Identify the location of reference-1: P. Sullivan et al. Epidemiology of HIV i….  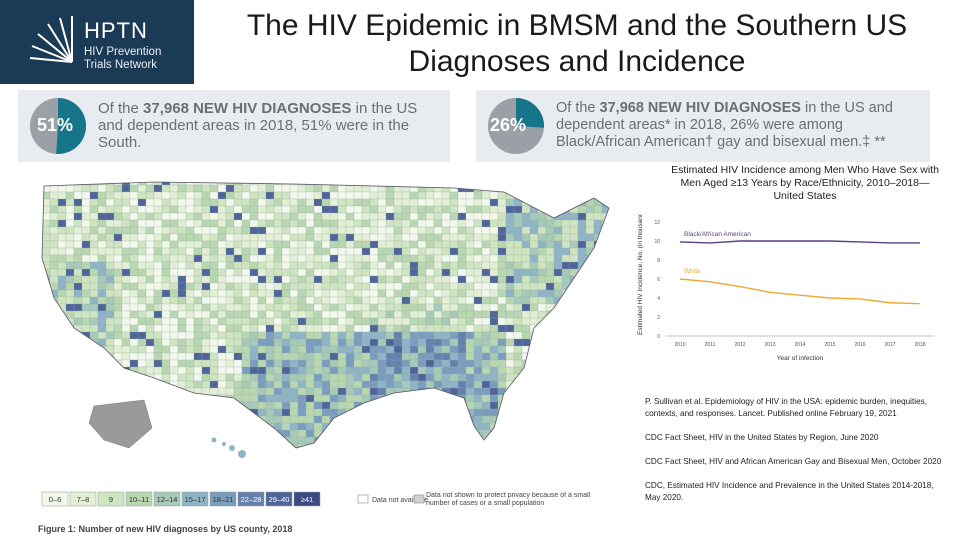
(786, 407).